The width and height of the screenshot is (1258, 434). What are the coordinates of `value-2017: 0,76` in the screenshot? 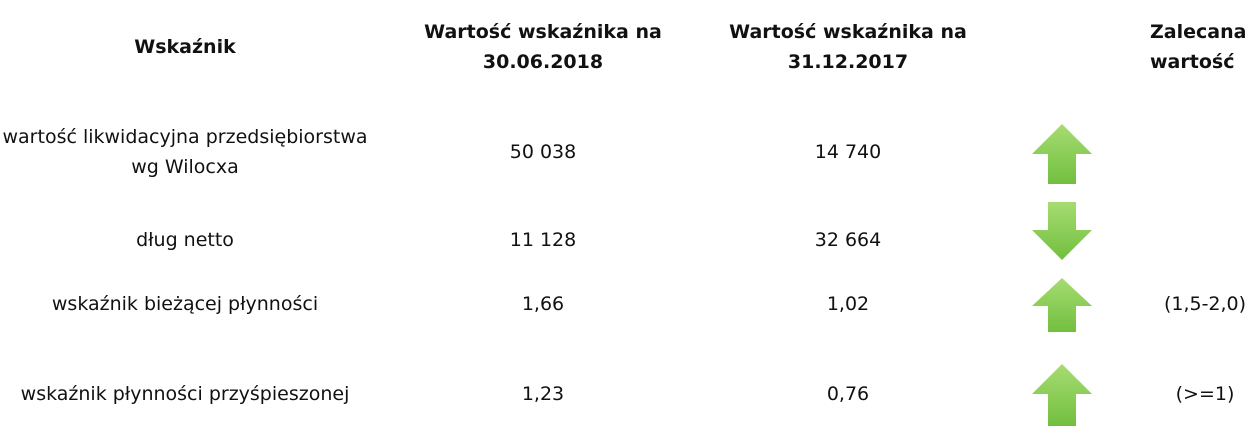 It's located at (848, 394).